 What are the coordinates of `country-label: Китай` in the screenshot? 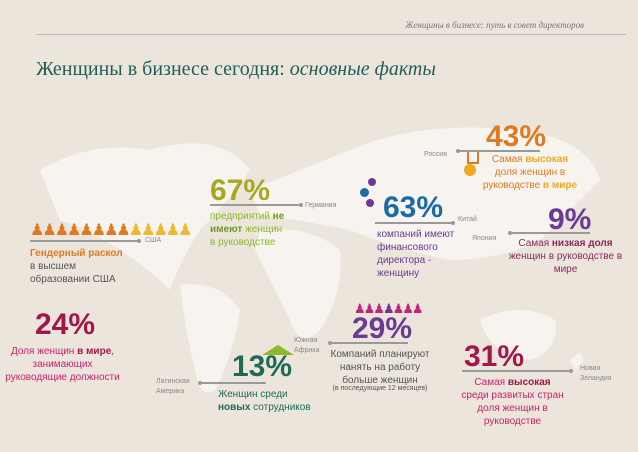 It's located at (467, 219).